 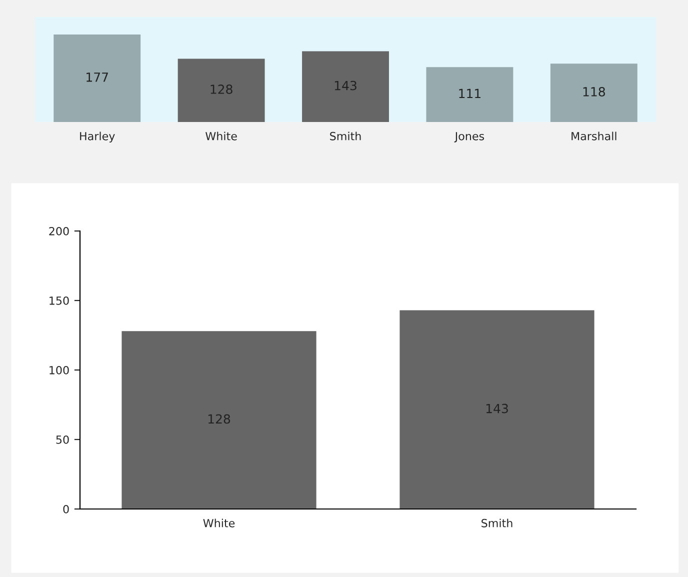 What do you see at coordinates (59, 231) in the screenshot?
I see `y-tick-label: 200` at bounding box center [59, 231].